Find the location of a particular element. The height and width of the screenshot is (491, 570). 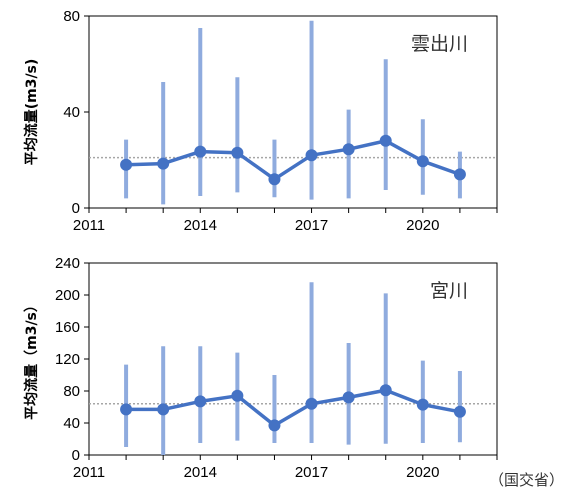

river-name: 宮川 is located at coordinates (449, 291).